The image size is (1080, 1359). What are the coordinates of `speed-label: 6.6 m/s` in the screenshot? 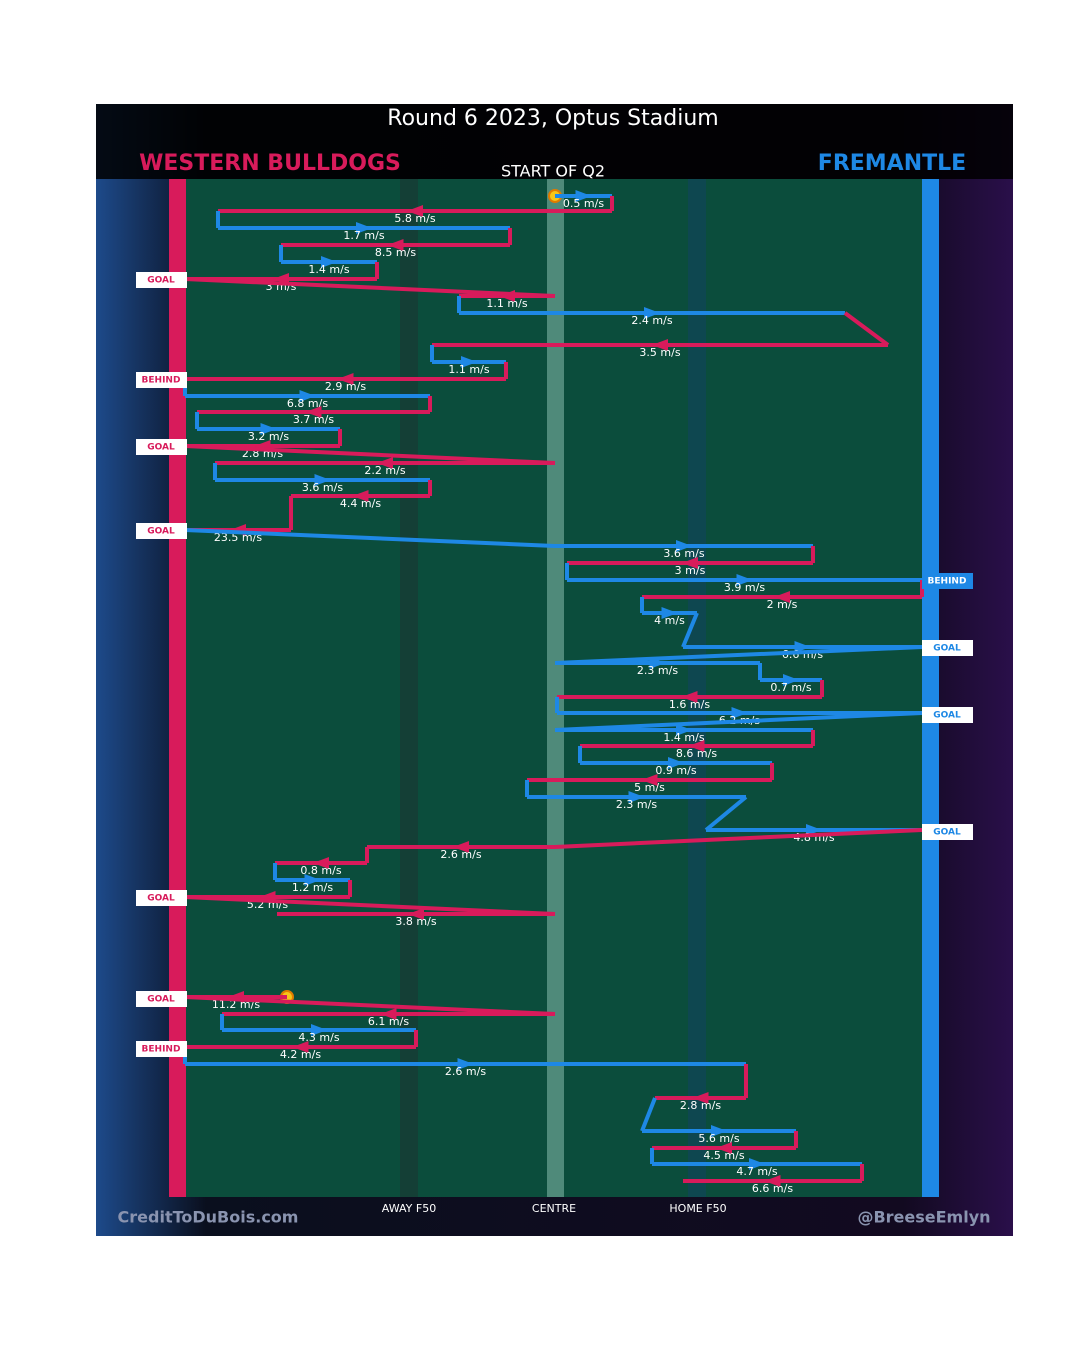 It's located at (772, 1188).